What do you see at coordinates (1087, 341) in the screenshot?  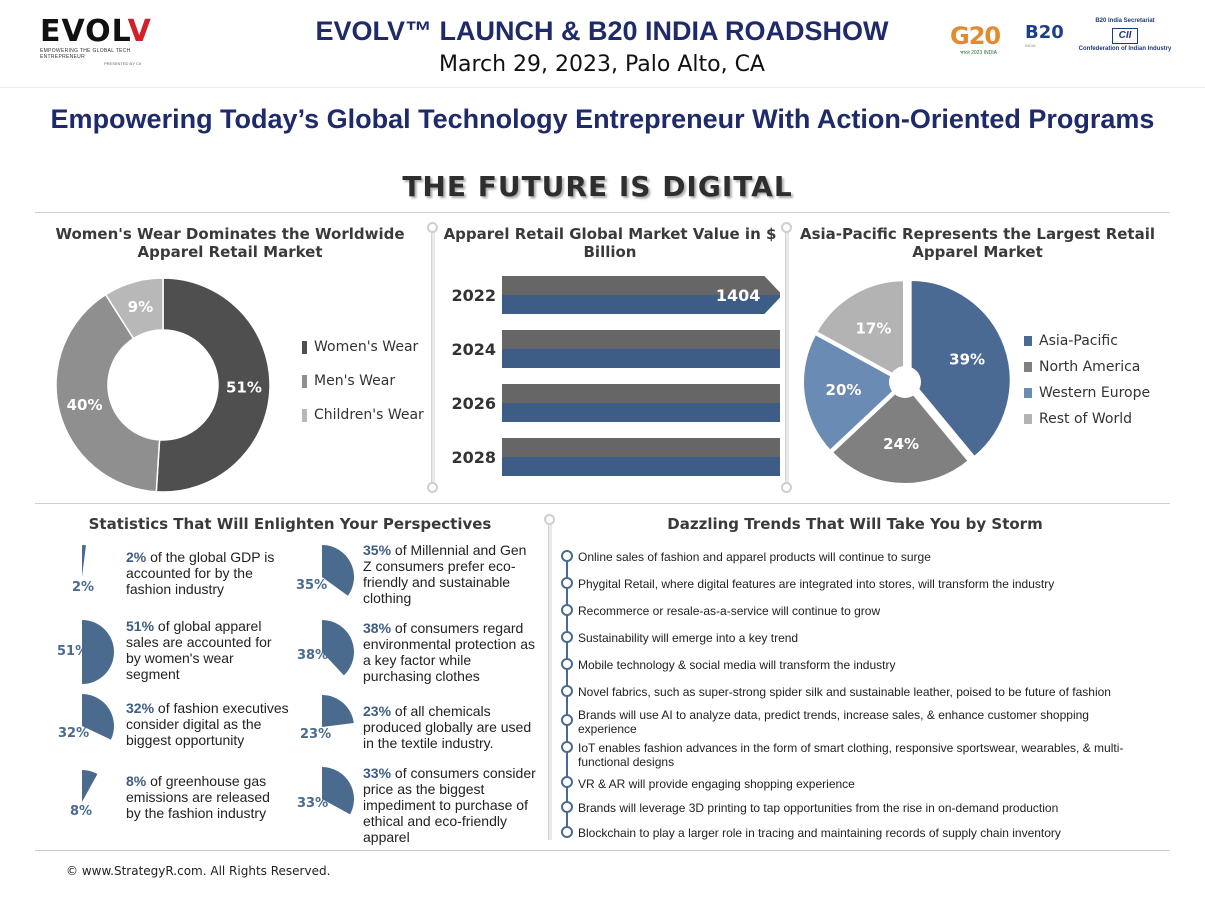 I see `pie-legend-item: Asia-Pacific` at bounding box center [1087, 341].